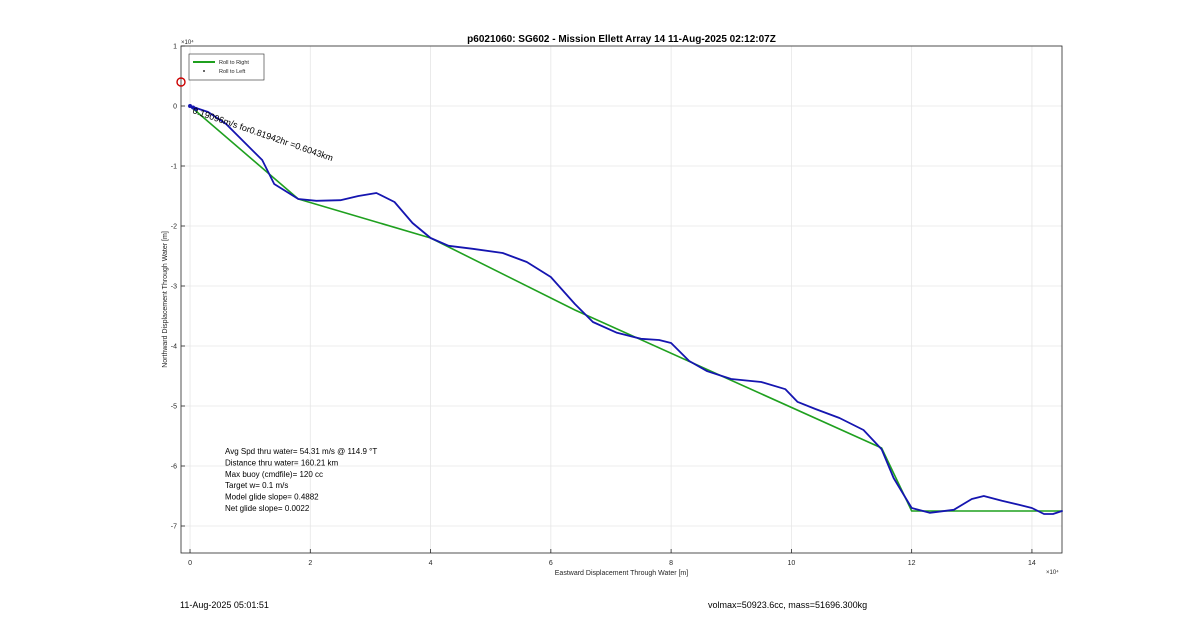  Describe the element at coordinates (174, 407) in the screenshot. I see `y-tick-label: -5` at that location.